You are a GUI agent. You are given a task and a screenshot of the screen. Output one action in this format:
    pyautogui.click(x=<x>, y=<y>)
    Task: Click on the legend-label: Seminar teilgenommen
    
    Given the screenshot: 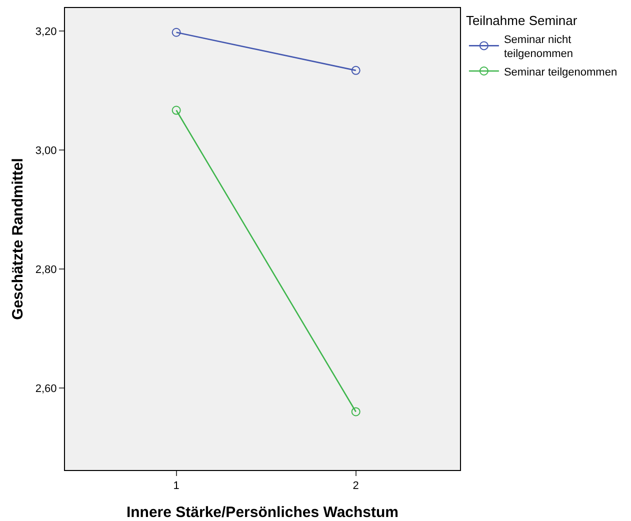 What is the action you would take?
    pyautogui.click(x=561, y=72)
    